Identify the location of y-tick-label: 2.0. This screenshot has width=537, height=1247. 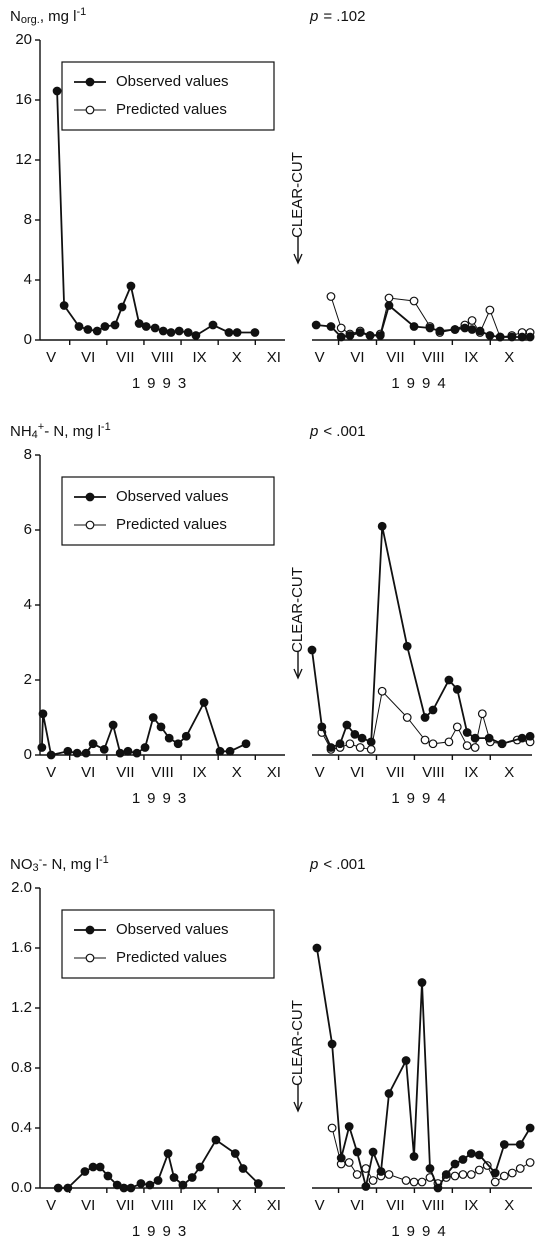
(21, 887).